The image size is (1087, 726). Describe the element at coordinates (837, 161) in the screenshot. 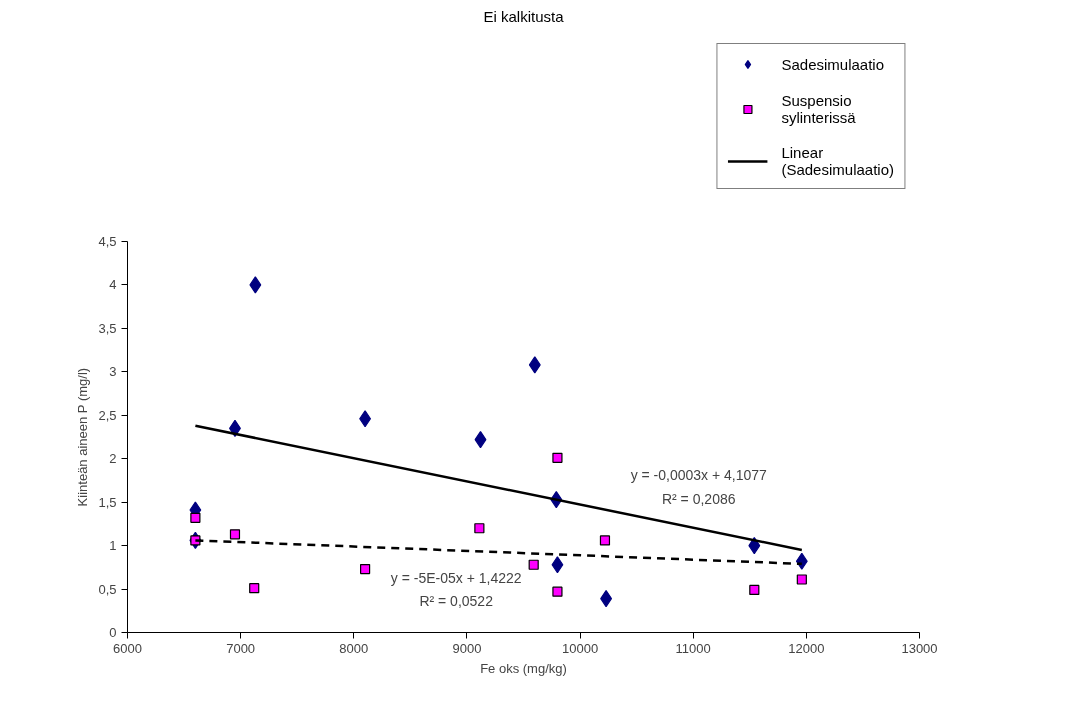

I see `legend-label: Linear (Sadesimulaatio)` at that location.